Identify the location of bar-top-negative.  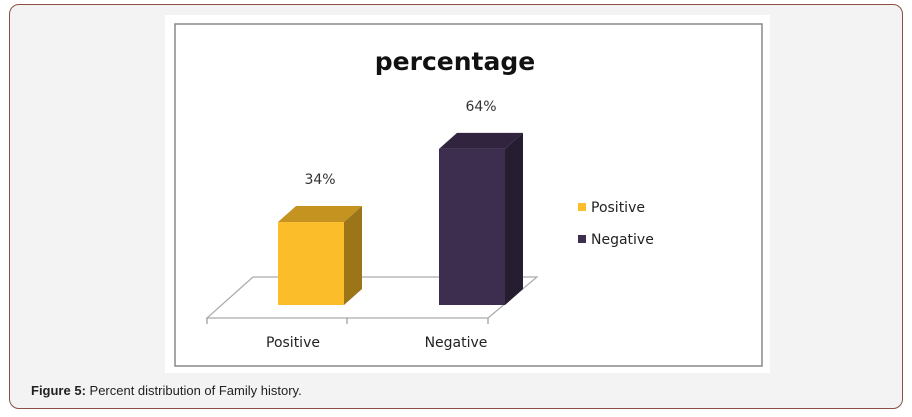
(481, 140).